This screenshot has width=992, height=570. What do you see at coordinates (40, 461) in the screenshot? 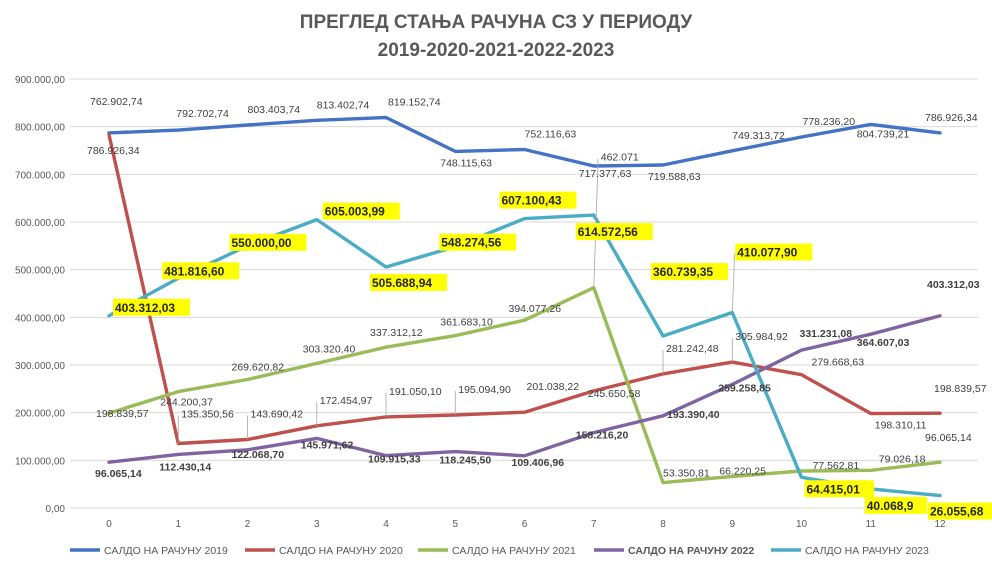
I see `y-tick-label: 100.000,00` at bounding box center [40, 461].